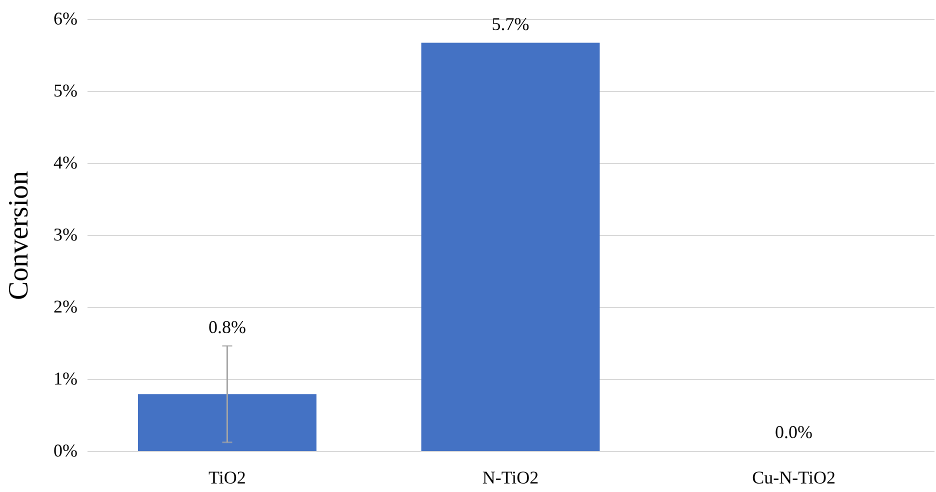 The width and height of the screenshot is (936, 492). Describe the element at coordinates (66, 18) in the screenshot. I see `y-tick-label: 6%` at that location.